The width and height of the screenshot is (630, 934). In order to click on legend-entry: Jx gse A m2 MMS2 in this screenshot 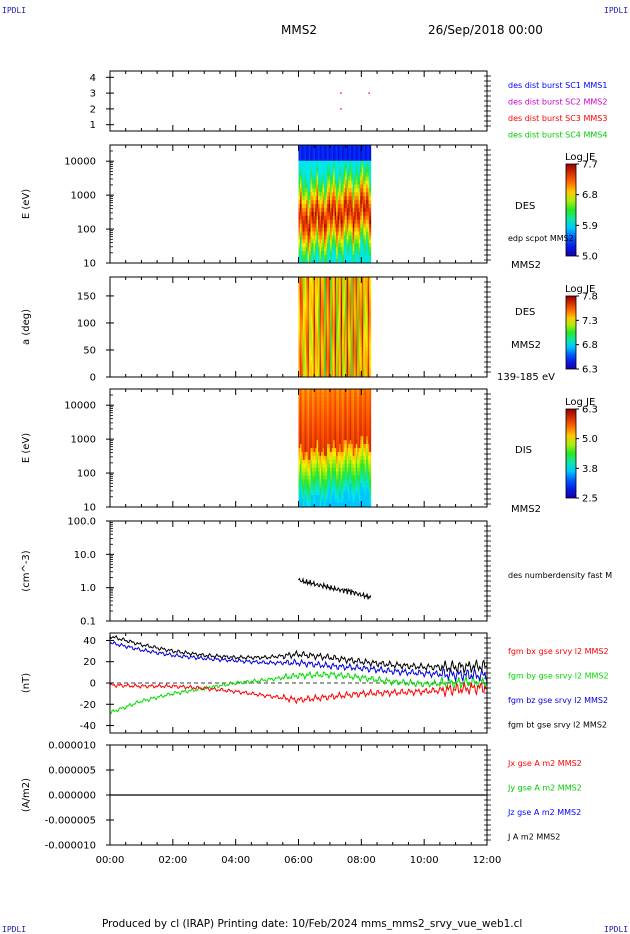, I will do `click(544, 763)`.